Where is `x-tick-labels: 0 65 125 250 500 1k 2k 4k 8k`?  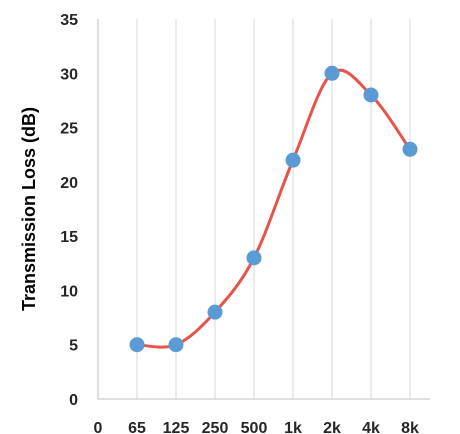 x-tick-labels: 0 65 125 250 500 1k 2k 4k 8k is located at coordinates (256, 427).